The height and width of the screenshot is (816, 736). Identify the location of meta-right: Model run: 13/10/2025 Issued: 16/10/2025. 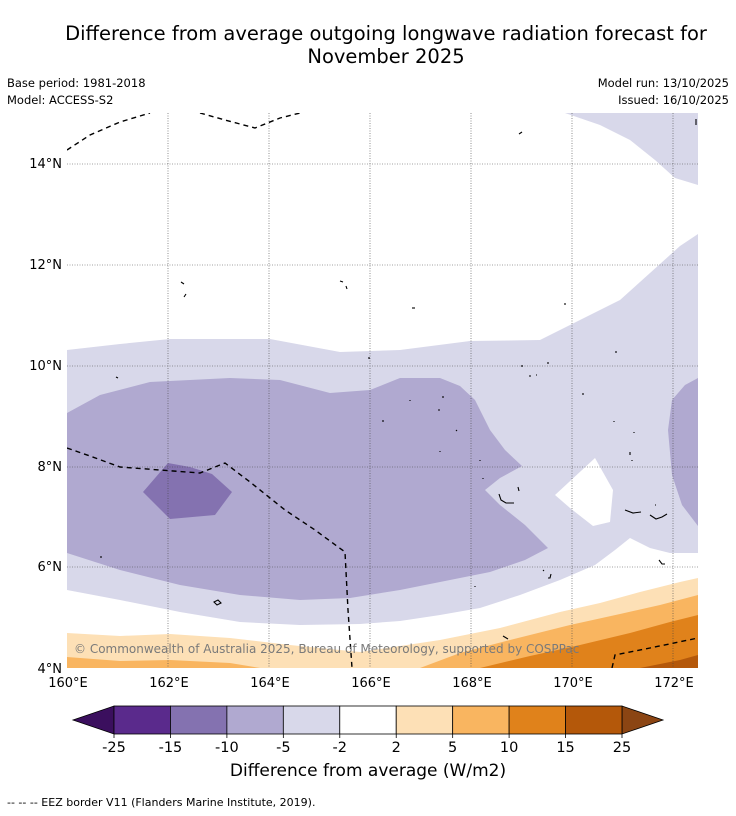
(663, 92).